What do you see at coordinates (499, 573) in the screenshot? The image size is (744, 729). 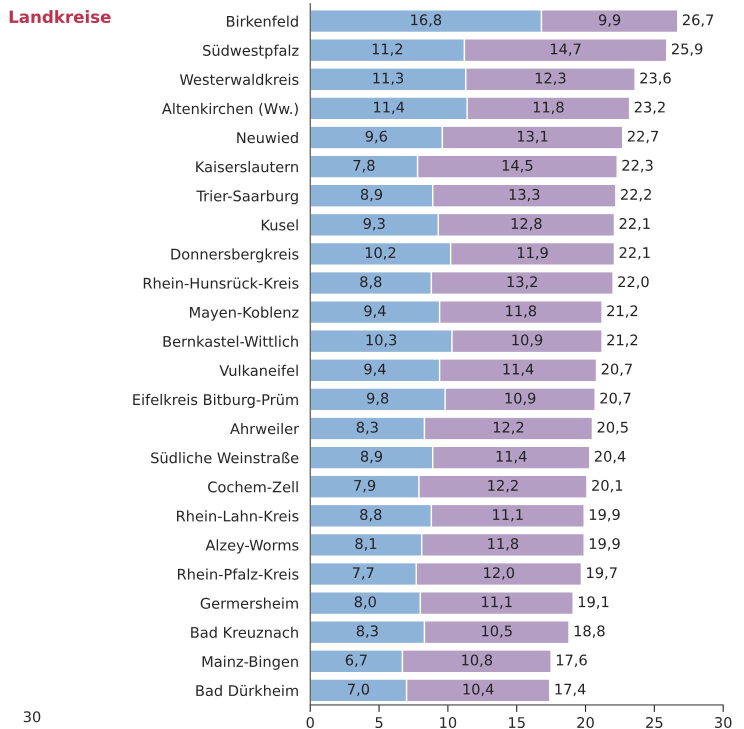 I see `data-label: 12,0` at bounding box center [499, 573].